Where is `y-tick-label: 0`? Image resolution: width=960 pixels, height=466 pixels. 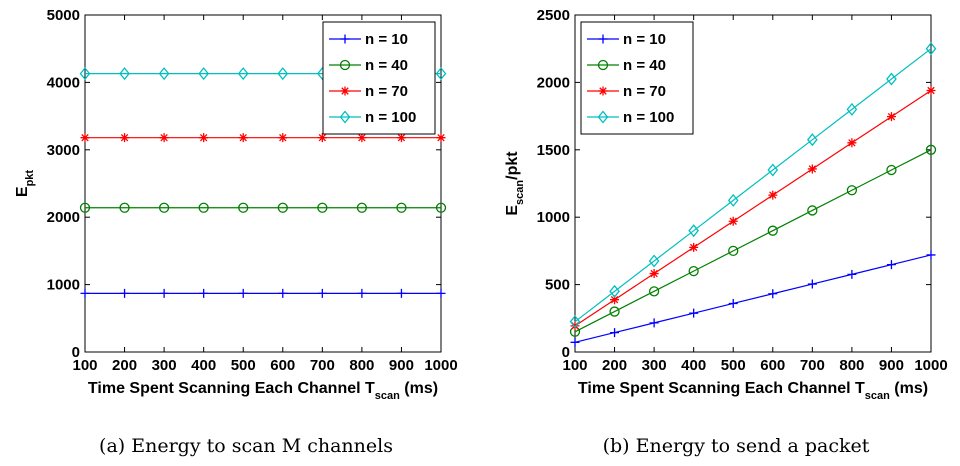
y-tick-label: 0 is located at coordinates (566, 352).